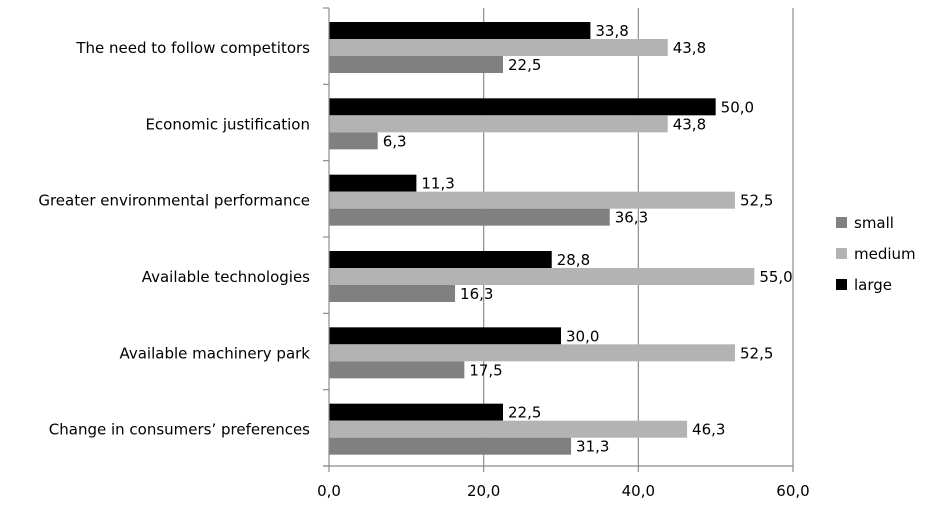 The width and height of the screenshot is (925, 507). I want to click on legend: small medium large, so click(876, 254).